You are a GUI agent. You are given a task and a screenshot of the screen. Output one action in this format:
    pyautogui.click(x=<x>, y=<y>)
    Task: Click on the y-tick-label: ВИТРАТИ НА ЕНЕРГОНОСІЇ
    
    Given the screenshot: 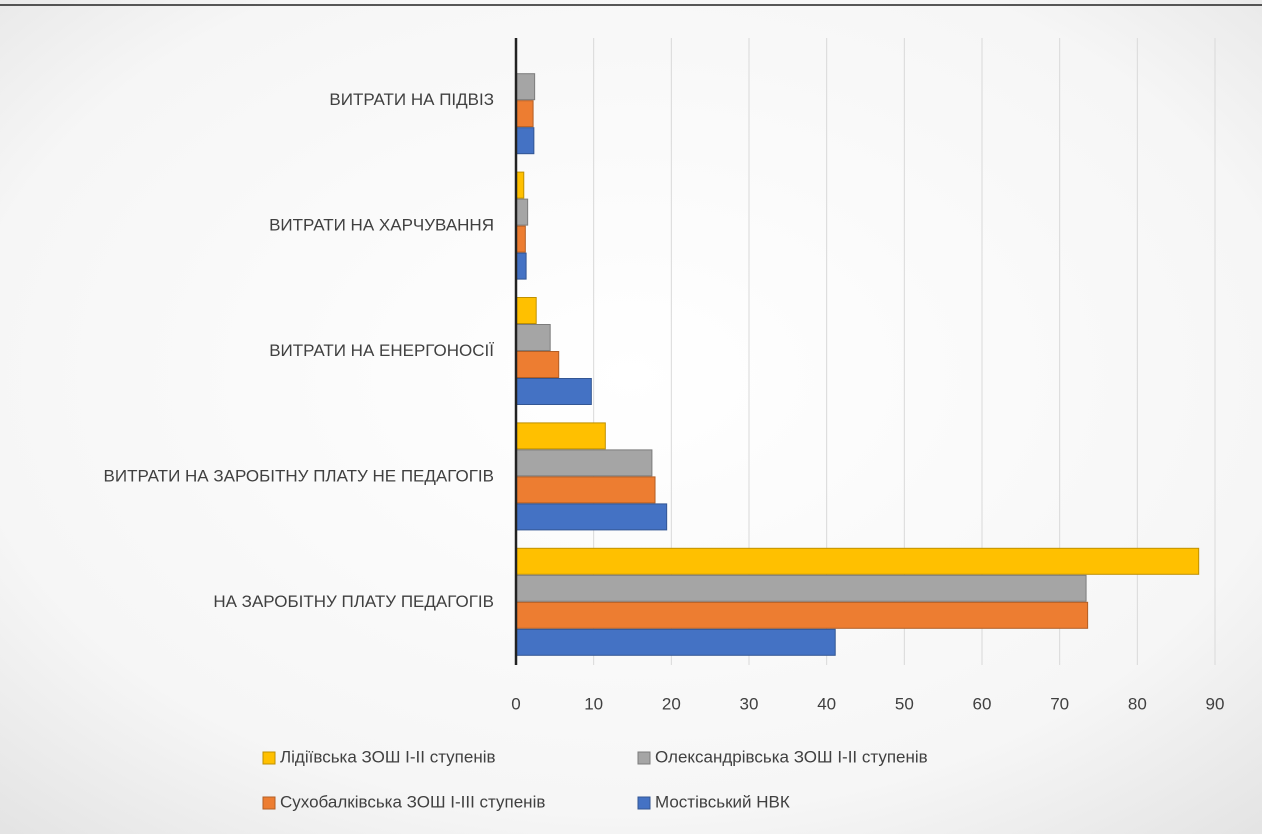 What is the action you would take?
    pyautogui.click(x=381, y=350)
    